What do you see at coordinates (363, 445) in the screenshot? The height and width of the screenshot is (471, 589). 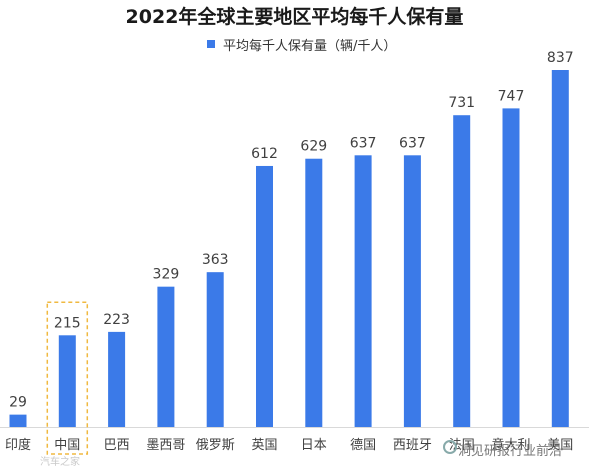 I see `x-tick-label: 德国` at bounding box center [363, 445].